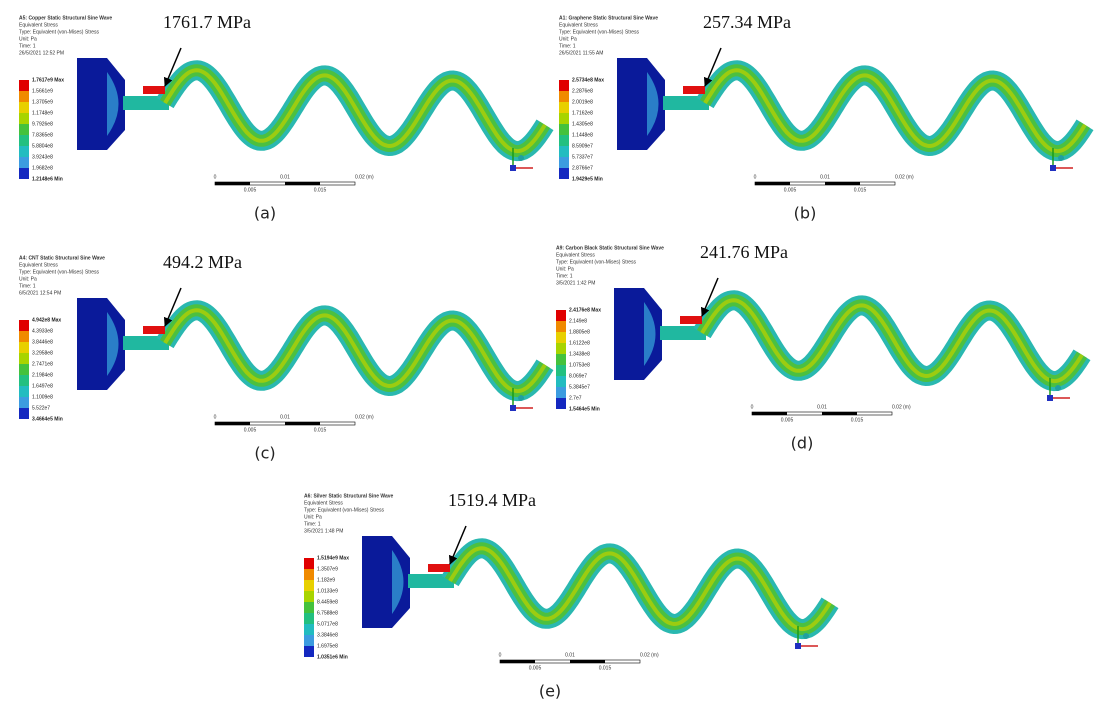 This screenshot has width=1113, height=710. Describe the element at coordinates (65, 18) in the screenshot. I see `panel-title: A5: Copper Static Structural Sine Wave` at that location.